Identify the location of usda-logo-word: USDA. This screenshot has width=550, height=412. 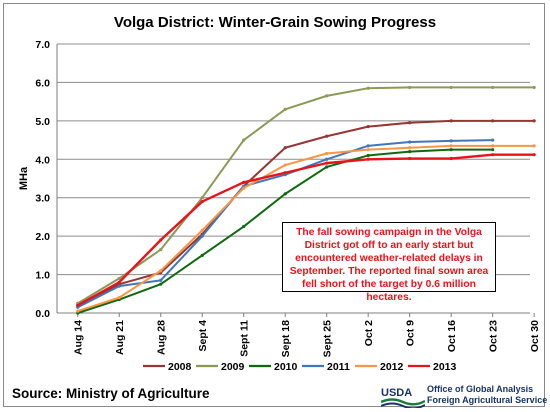
(396, 393).